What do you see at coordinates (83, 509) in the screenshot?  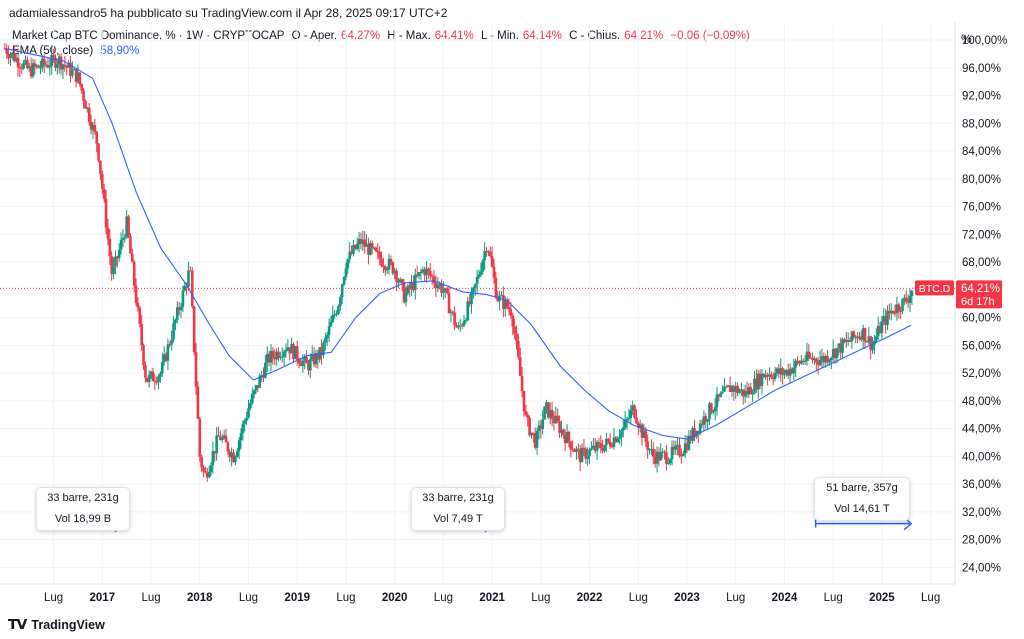 I see `measure-callout-1: 33 barre, 231g Vol 18,99 B` at bounding box center [83, 509].